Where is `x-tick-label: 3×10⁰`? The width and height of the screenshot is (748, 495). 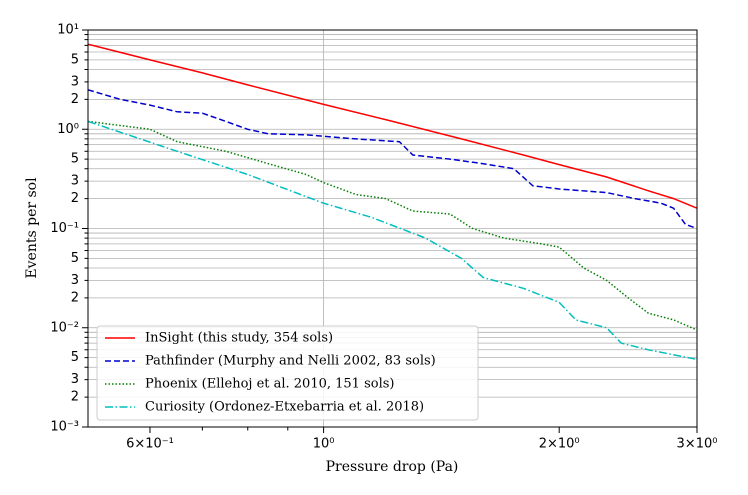 x-tick-label: 3×10⁰ is located at coordinates (697, 444).